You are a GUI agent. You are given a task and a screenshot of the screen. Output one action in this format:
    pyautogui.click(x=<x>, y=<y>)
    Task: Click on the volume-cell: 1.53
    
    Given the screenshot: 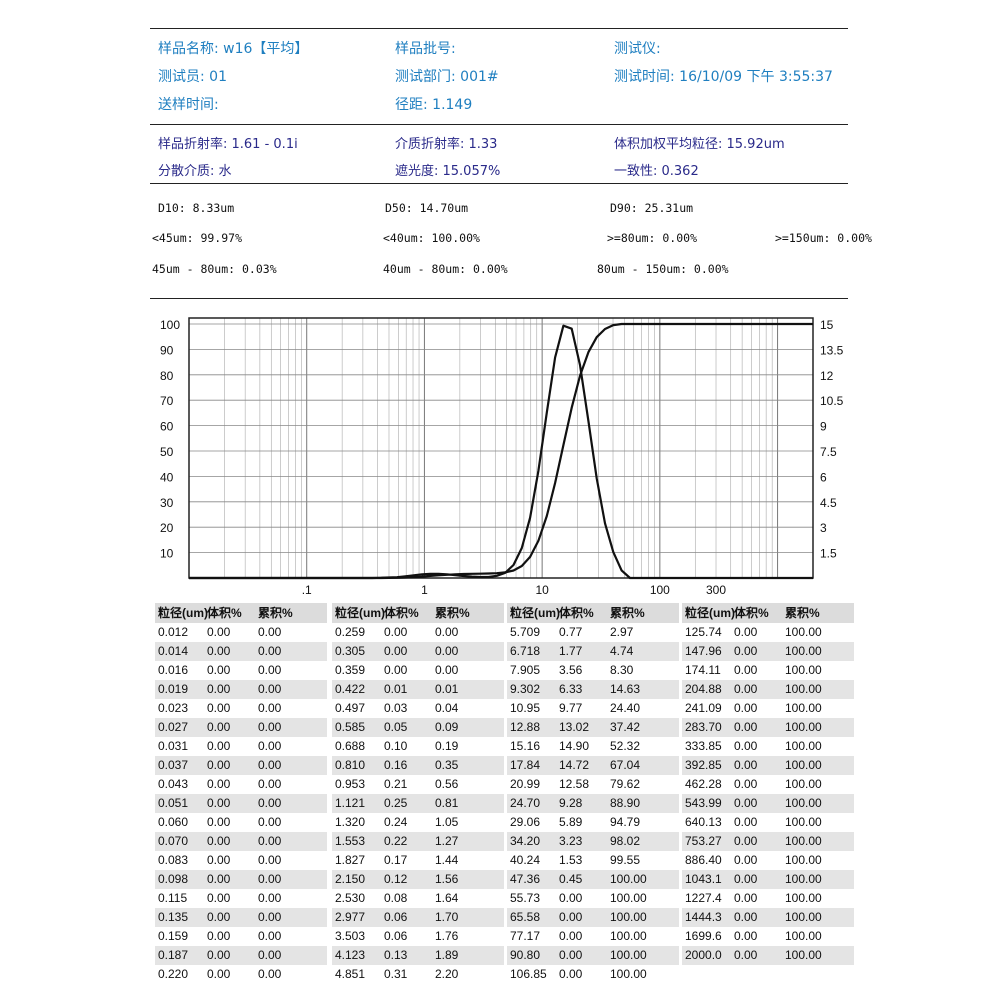 What is the action you would take?
    pyautogui.click(x=571, y=860)
    